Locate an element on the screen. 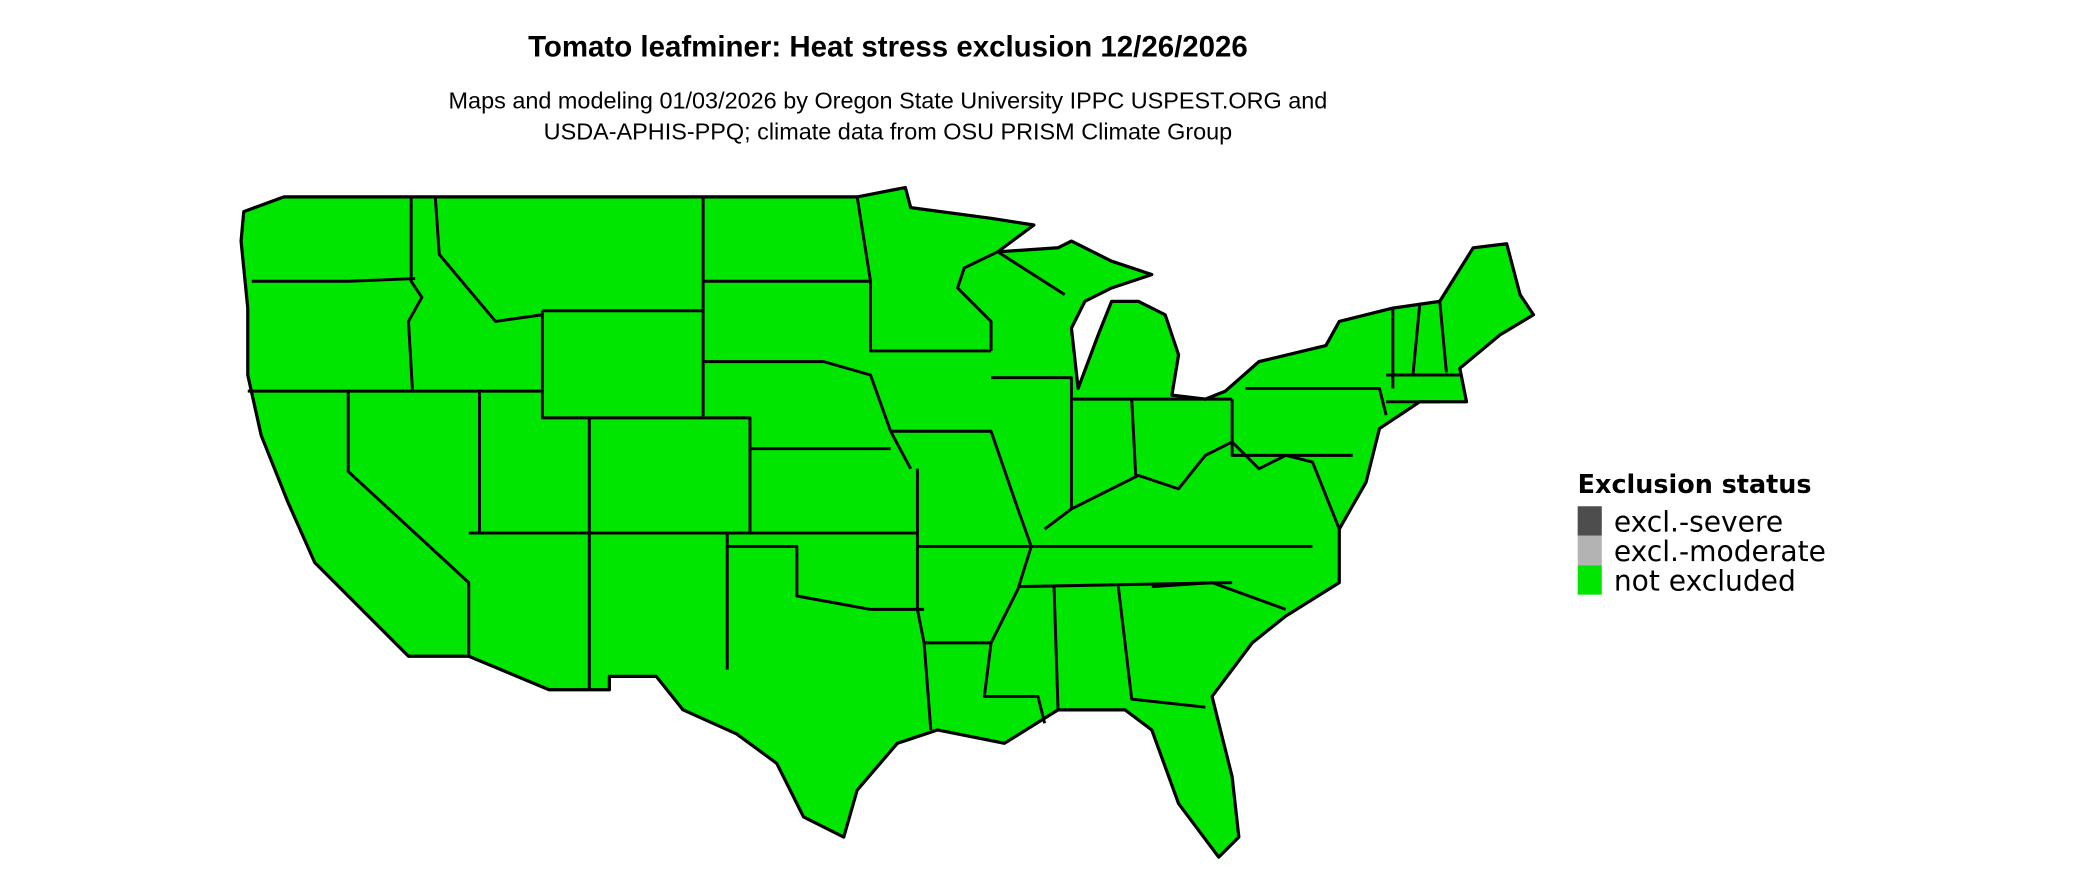  legend-label-severe: excl.-severe is located at coordinates (1698, 522).